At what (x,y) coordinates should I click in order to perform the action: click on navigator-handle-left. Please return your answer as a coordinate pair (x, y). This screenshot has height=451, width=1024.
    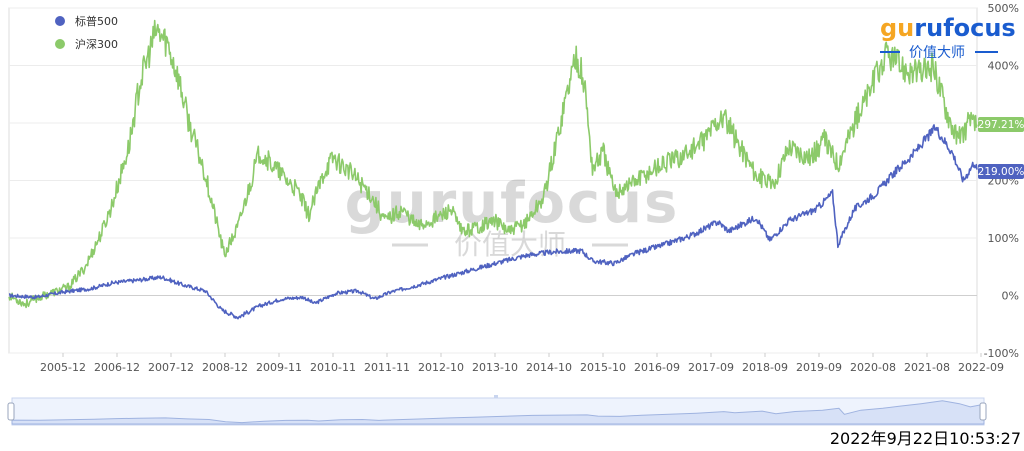
    Looking at the image, I should click on (11, 411).